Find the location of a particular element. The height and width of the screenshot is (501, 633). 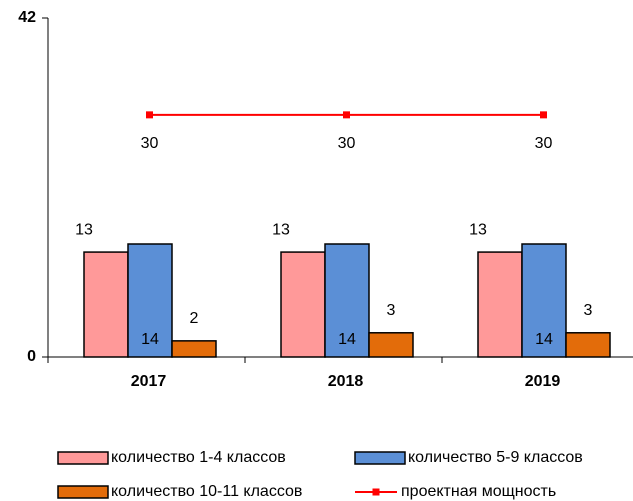

data-label: 2 is located at coordinates (194, 318).